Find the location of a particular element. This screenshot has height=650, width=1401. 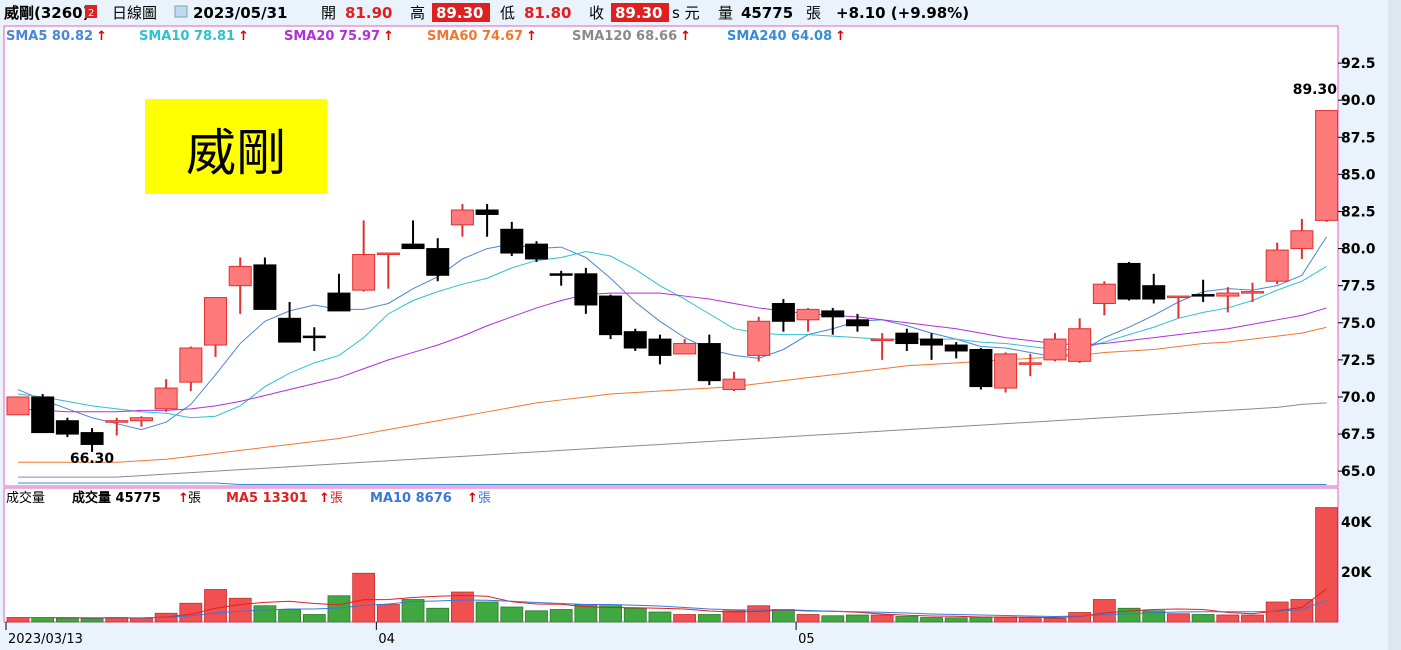

sma-legend-item: SMA20 75.97 is located at coordinates (332, 36).